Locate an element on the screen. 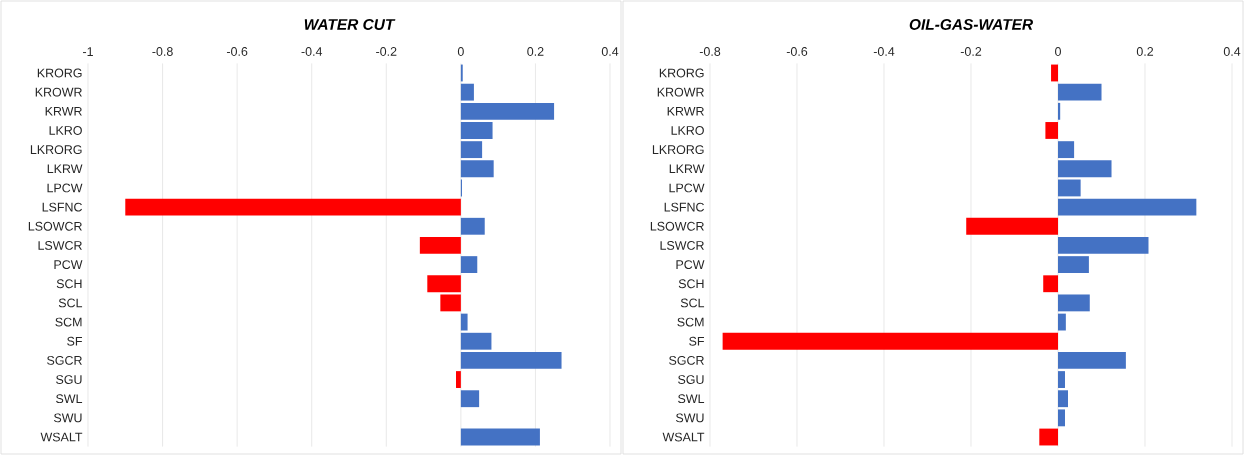 The width and height of the screenshot is (1244, 455). chart-title: WATER CUT is located at coordinates (350, 24).